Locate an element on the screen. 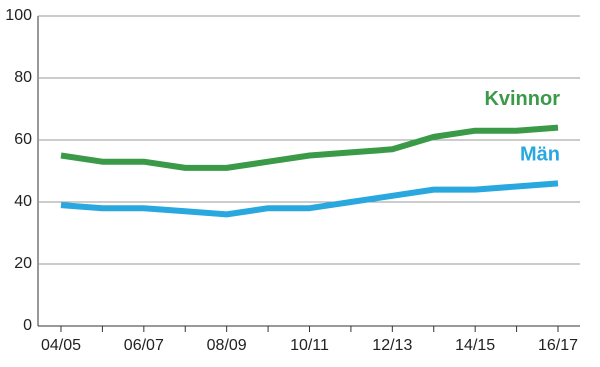  y-tick-label: 60 is located at coordinates (23, 139).